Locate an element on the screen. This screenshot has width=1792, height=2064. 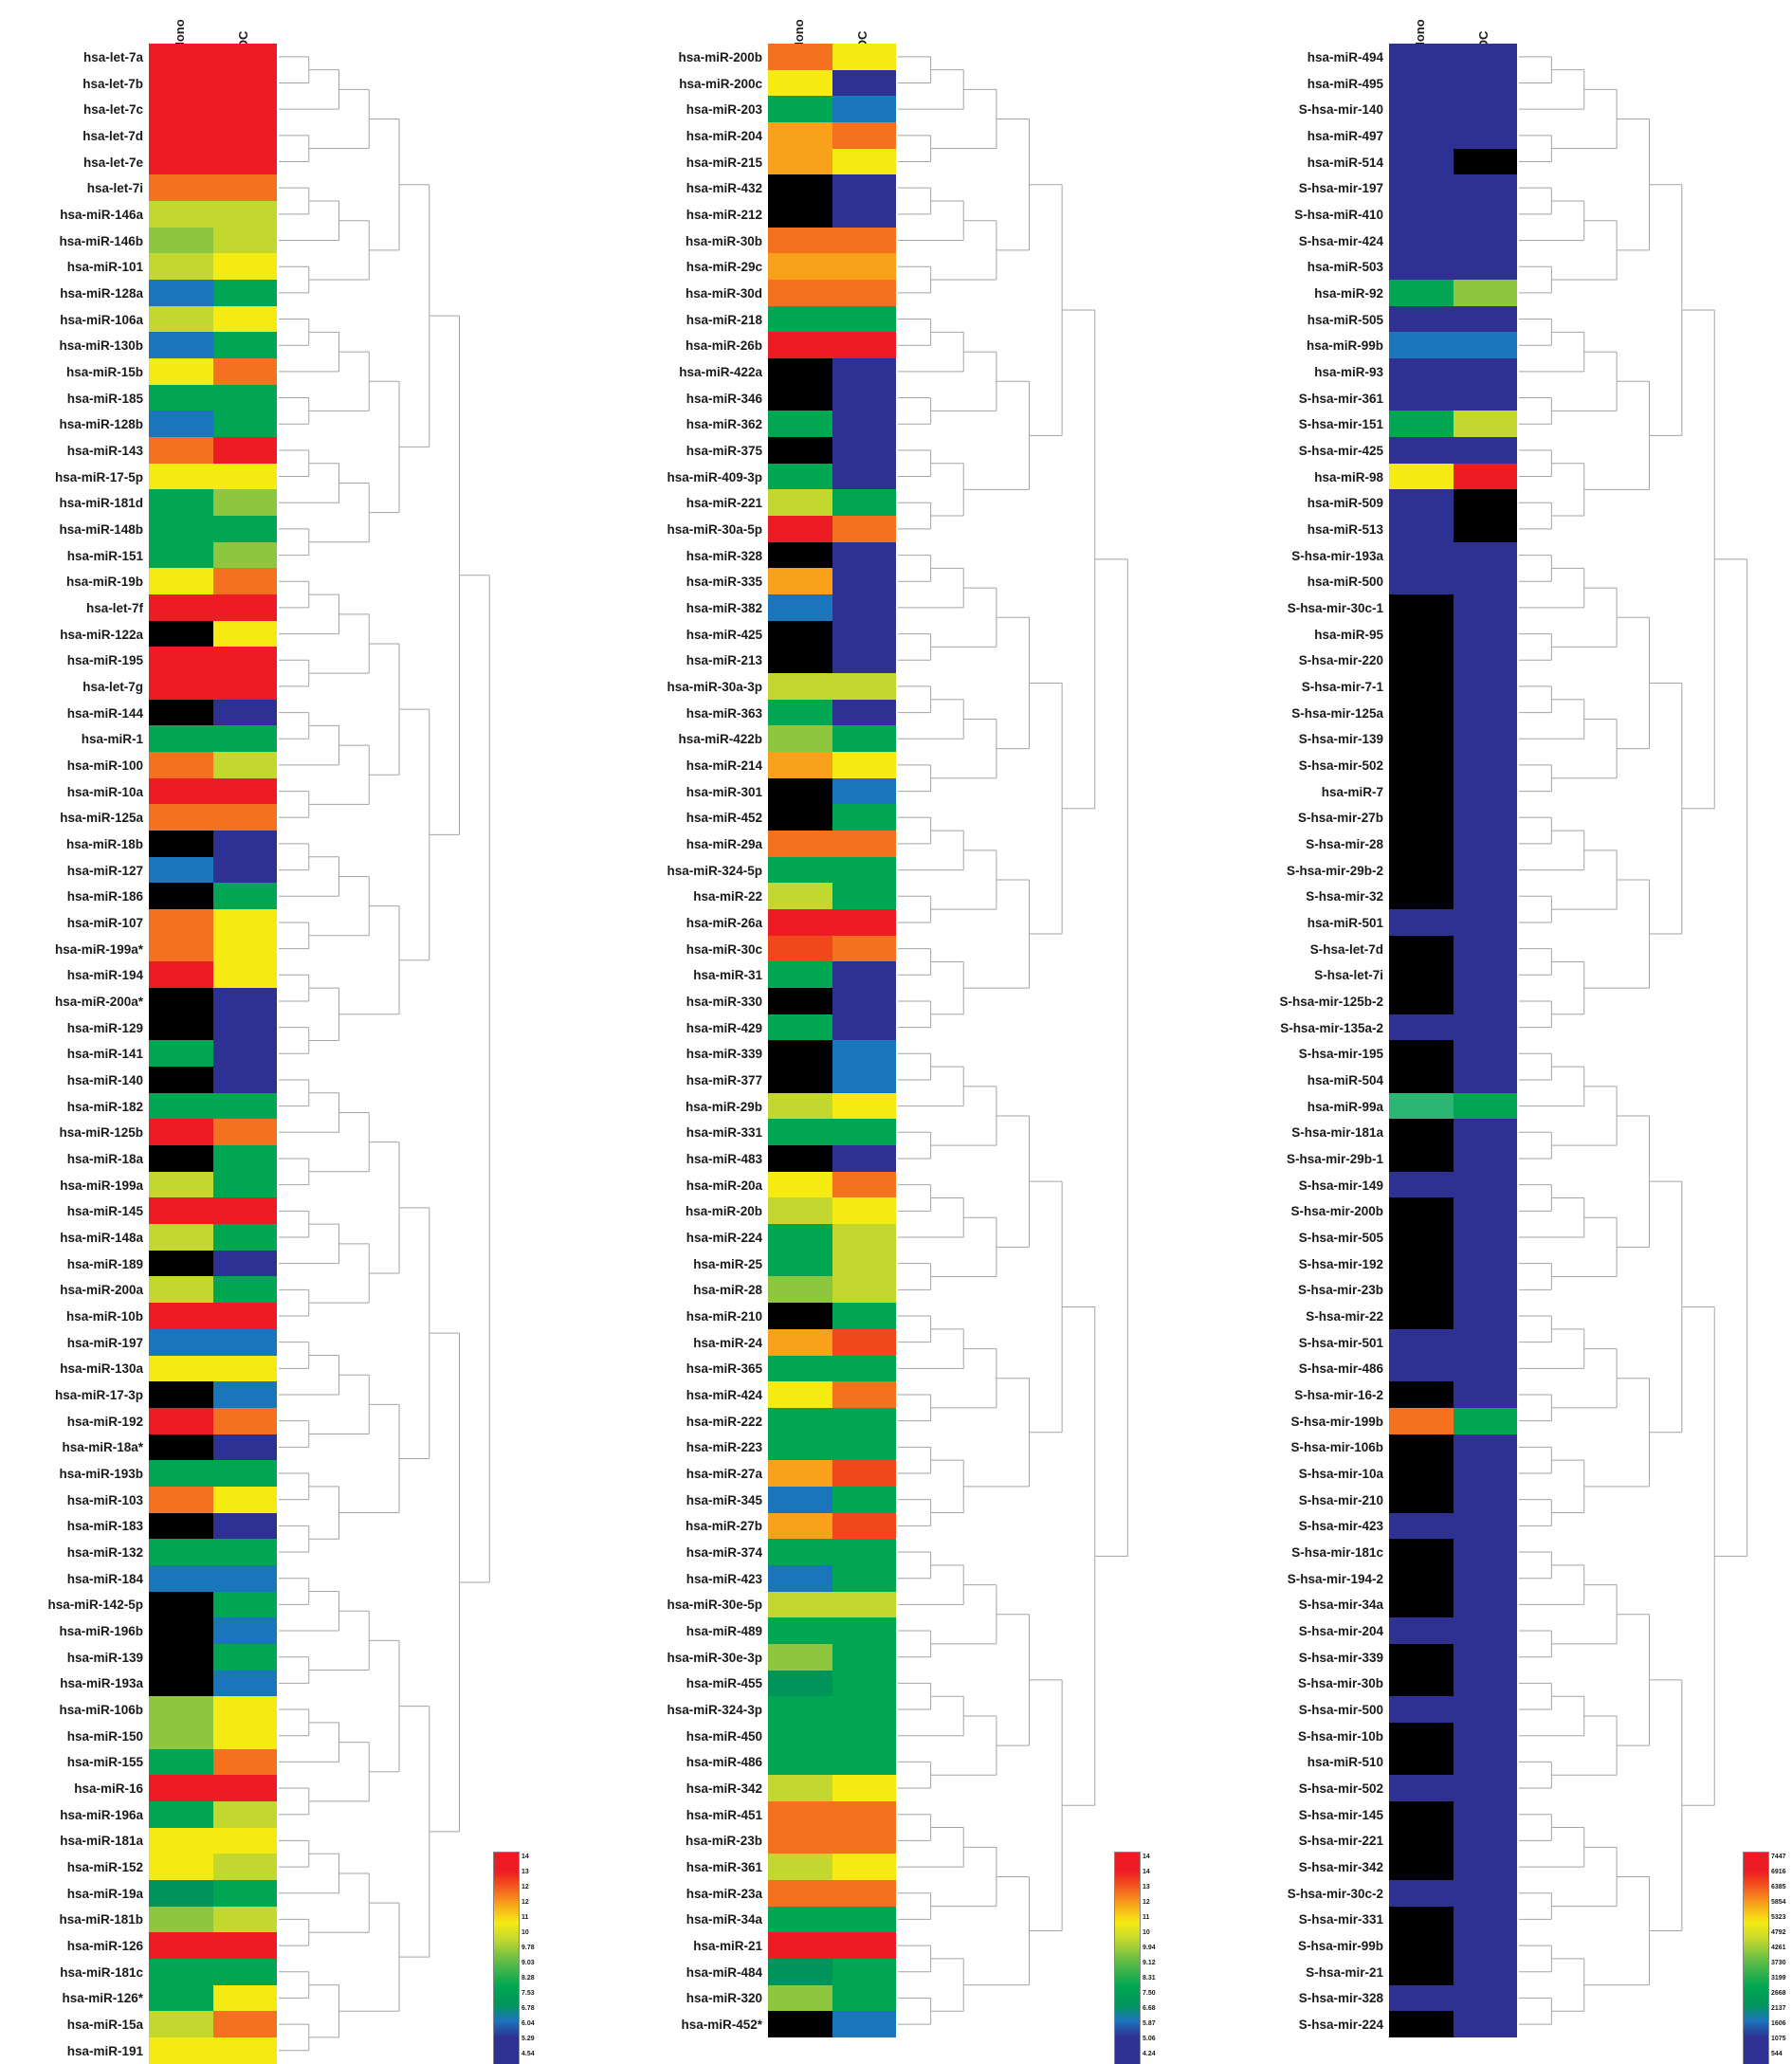
row-label: hsa-miR-10b is located at coordinates (104, 1316).